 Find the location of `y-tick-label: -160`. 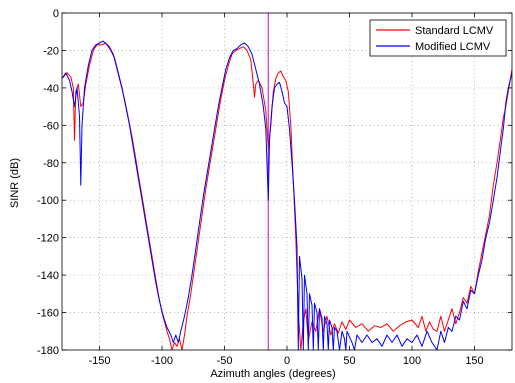

y-tick-label: -160 is located at coordinates (48, 314).